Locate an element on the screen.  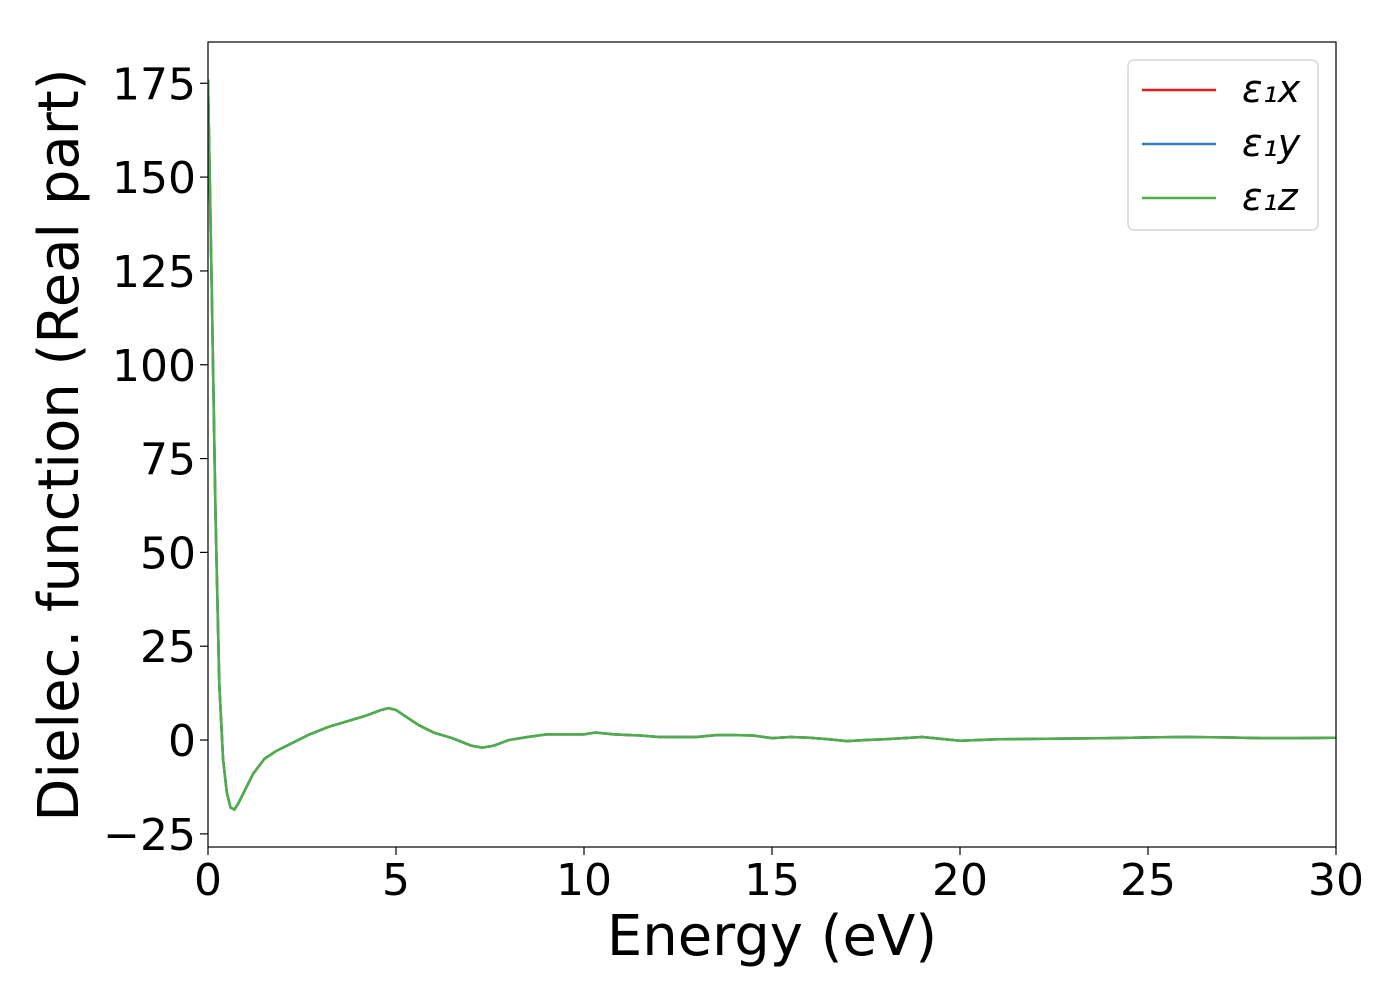
x-axis-label: Energy (eV) is located at coordinates (772, 936).